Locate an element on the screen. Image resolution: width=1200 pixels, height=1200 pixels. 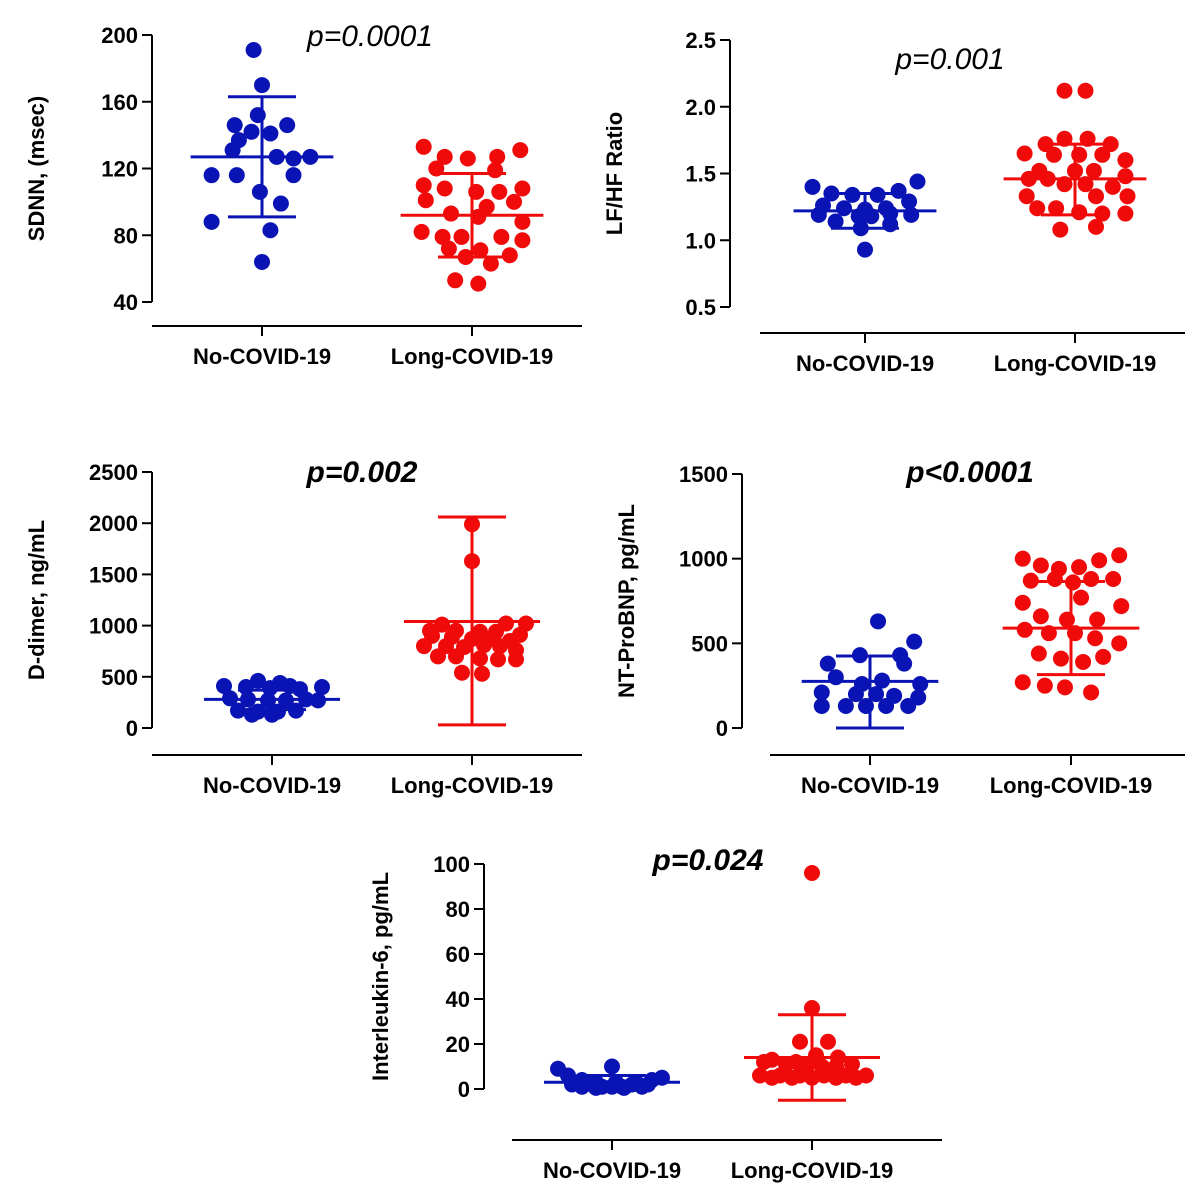
y-axis-title: Interleukin-6, pg/mL is located at coordinates (380, 976).